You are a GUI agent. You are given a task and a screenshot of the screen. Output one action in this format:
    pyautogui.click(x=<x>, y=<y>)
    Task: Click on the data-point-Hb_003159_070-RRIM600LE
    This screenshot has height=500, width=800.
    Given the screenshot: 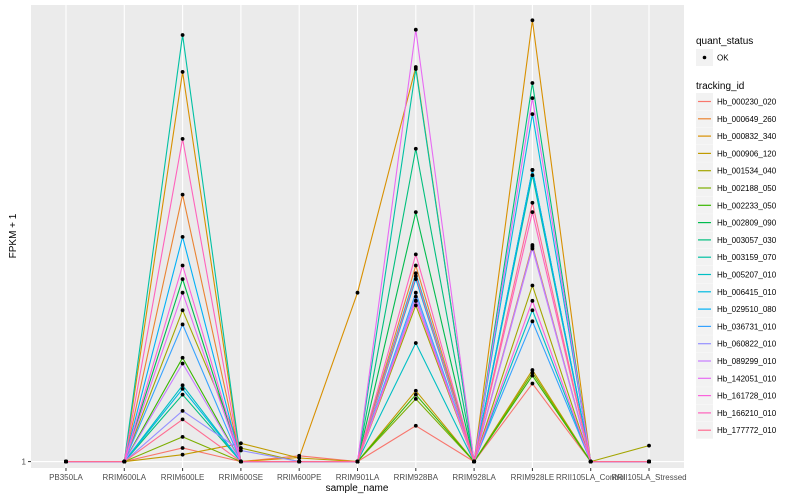 What is the action you would take?
    pyautogui.click(x=182, y=35)
    